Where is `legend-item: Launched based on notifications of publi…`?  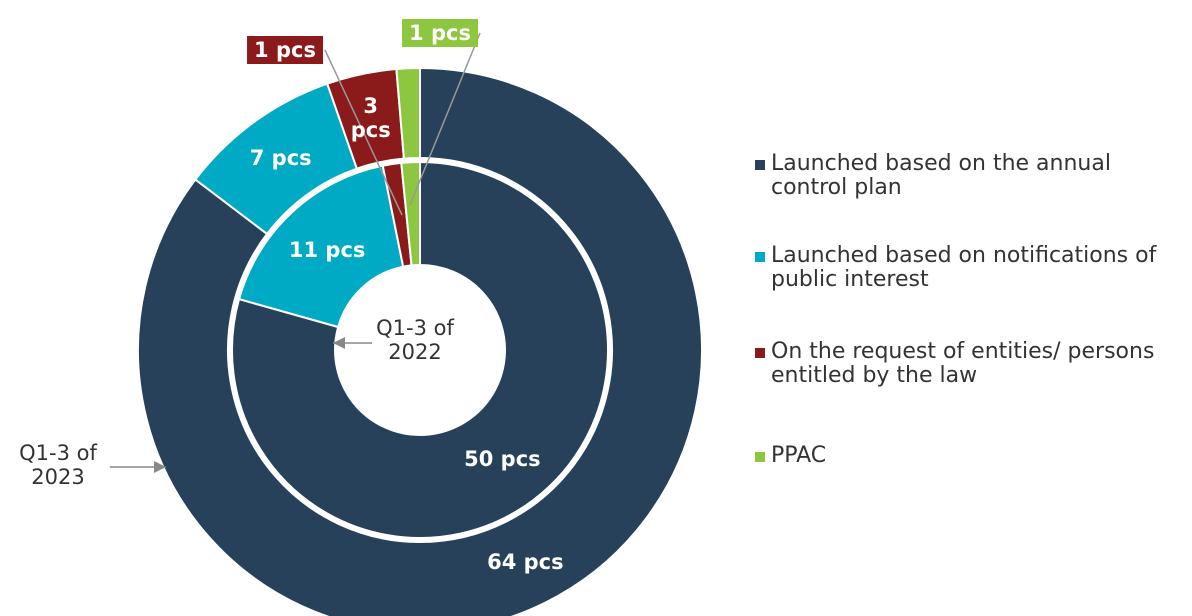 legend-item: Launched based on notifications of publi… is located at coordinates (963, 268).